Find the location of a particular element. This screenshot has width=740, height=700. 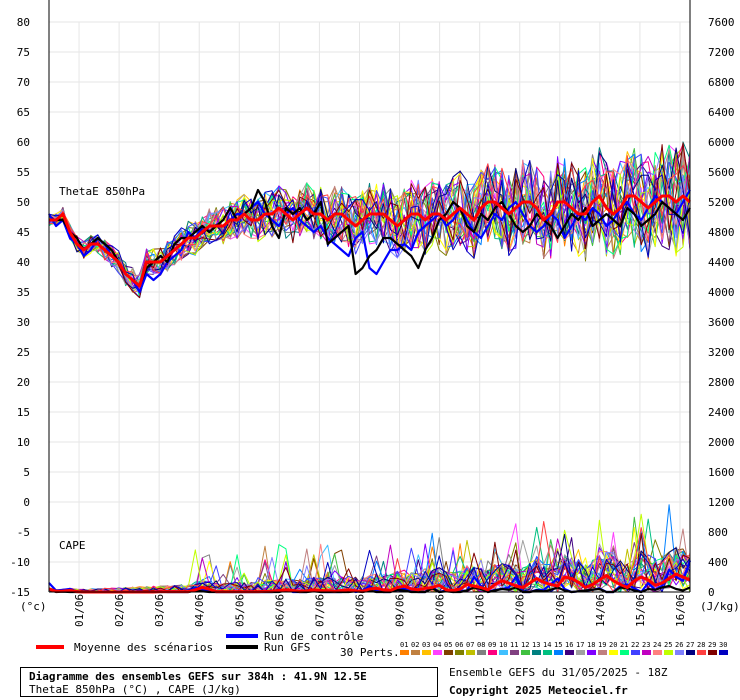

control-theta-line is located at coordinates (369, 241).